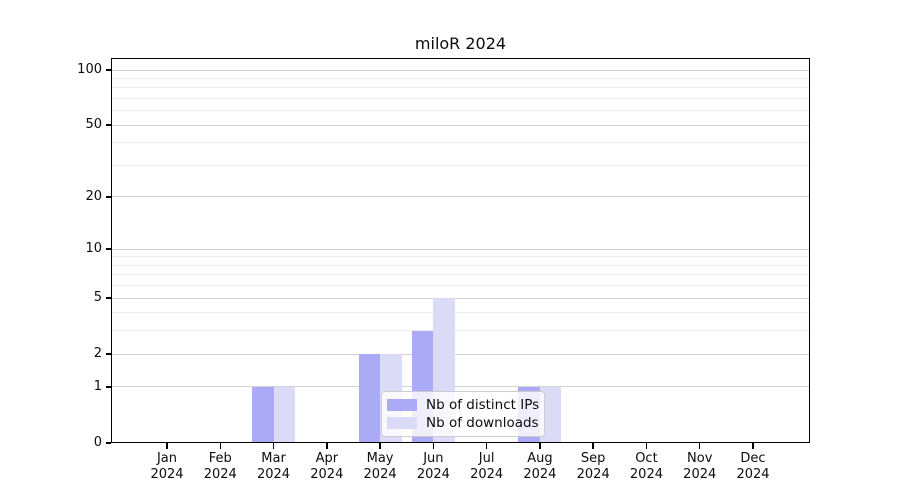 Image resolution: width=900 pixels, height=500 pixels. I want to click on x-tick-label: Mar 2024, so click(274, 467).